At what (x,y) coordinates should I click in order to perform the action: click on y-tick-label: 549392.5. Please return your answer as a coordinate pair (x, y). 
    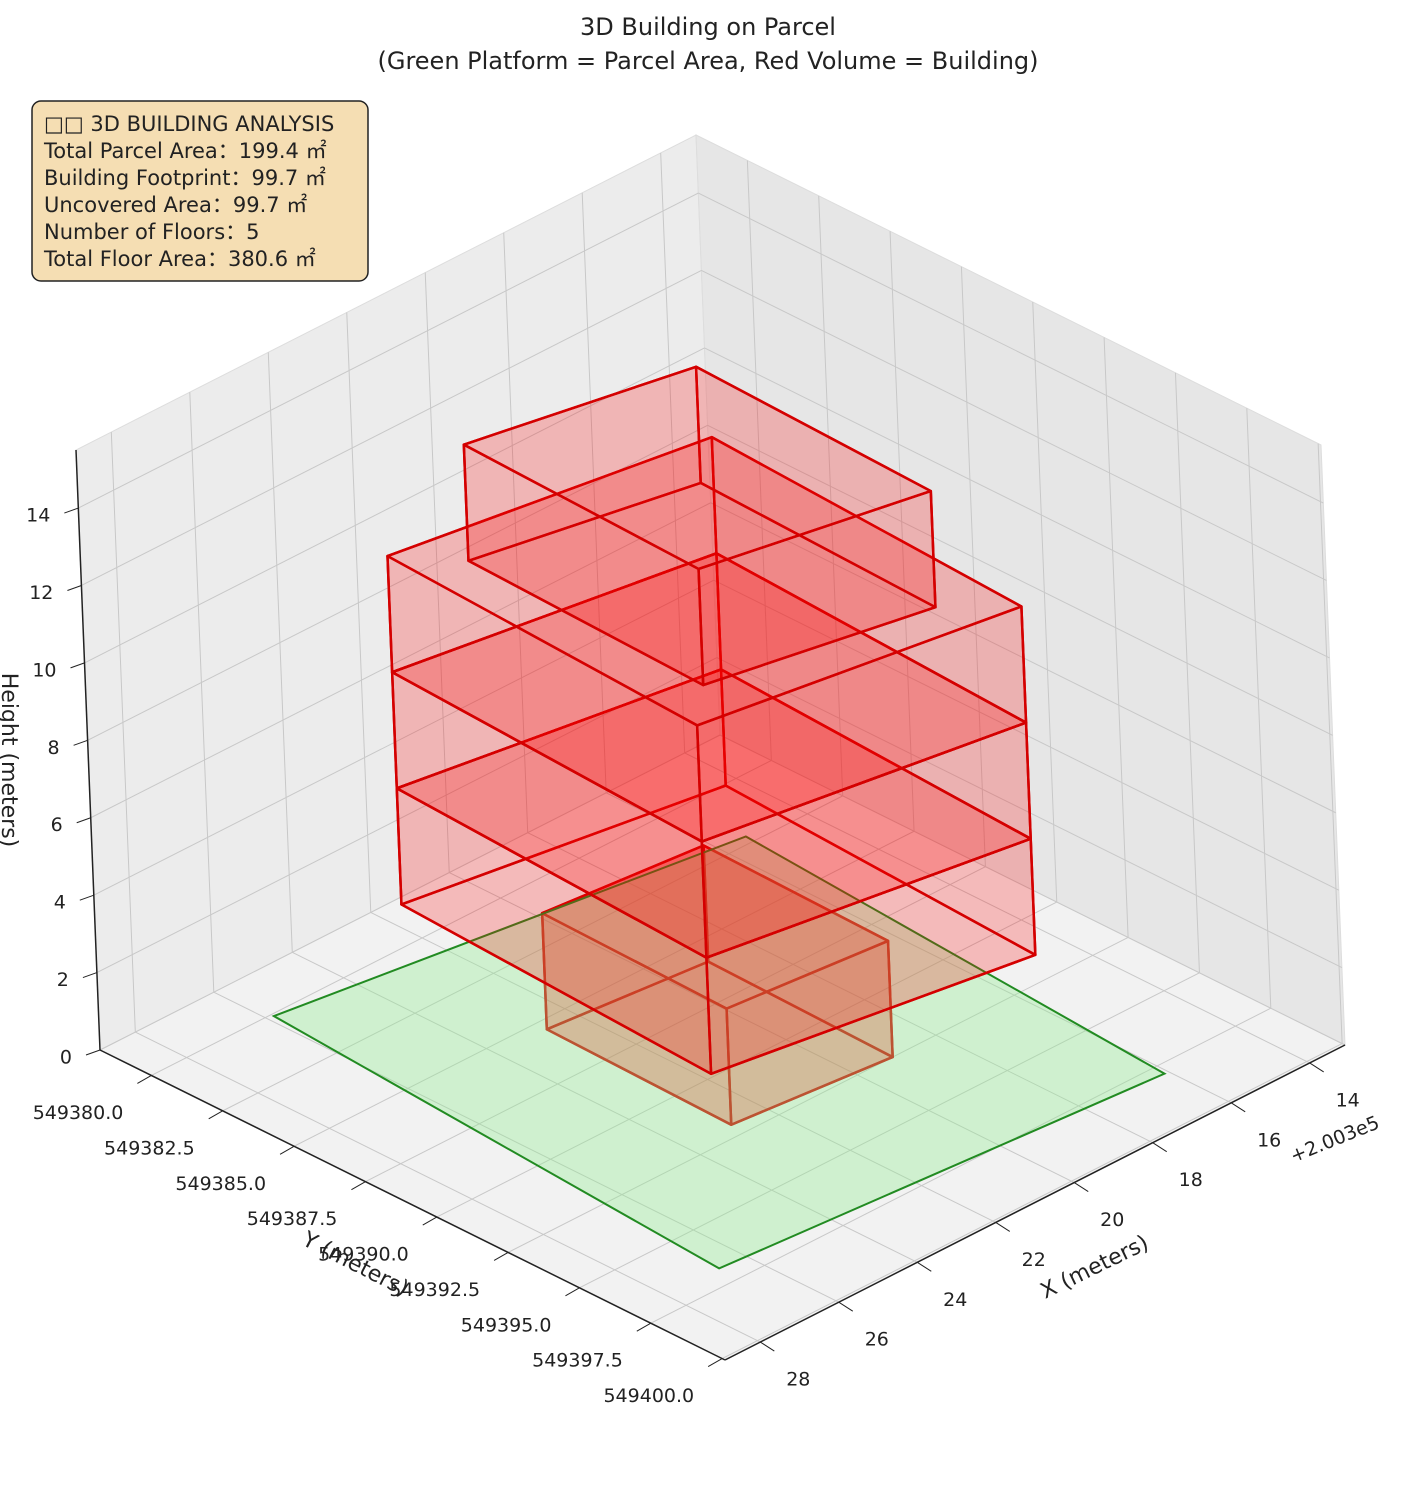
    Looking at the image, I should click on (434, 1290).